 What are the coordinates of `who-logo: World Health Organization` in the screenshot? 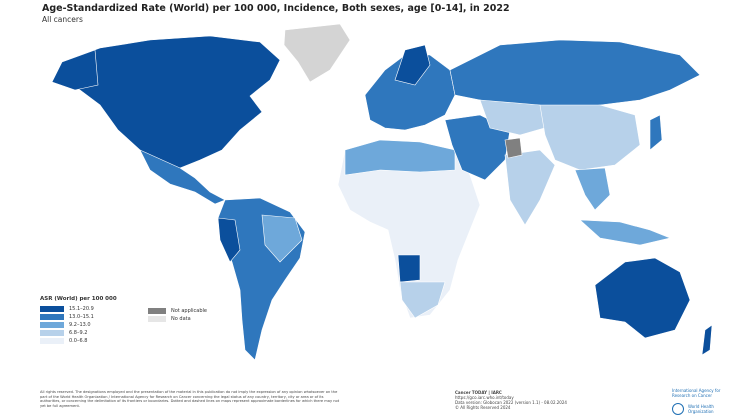 It's located at (695, 409).